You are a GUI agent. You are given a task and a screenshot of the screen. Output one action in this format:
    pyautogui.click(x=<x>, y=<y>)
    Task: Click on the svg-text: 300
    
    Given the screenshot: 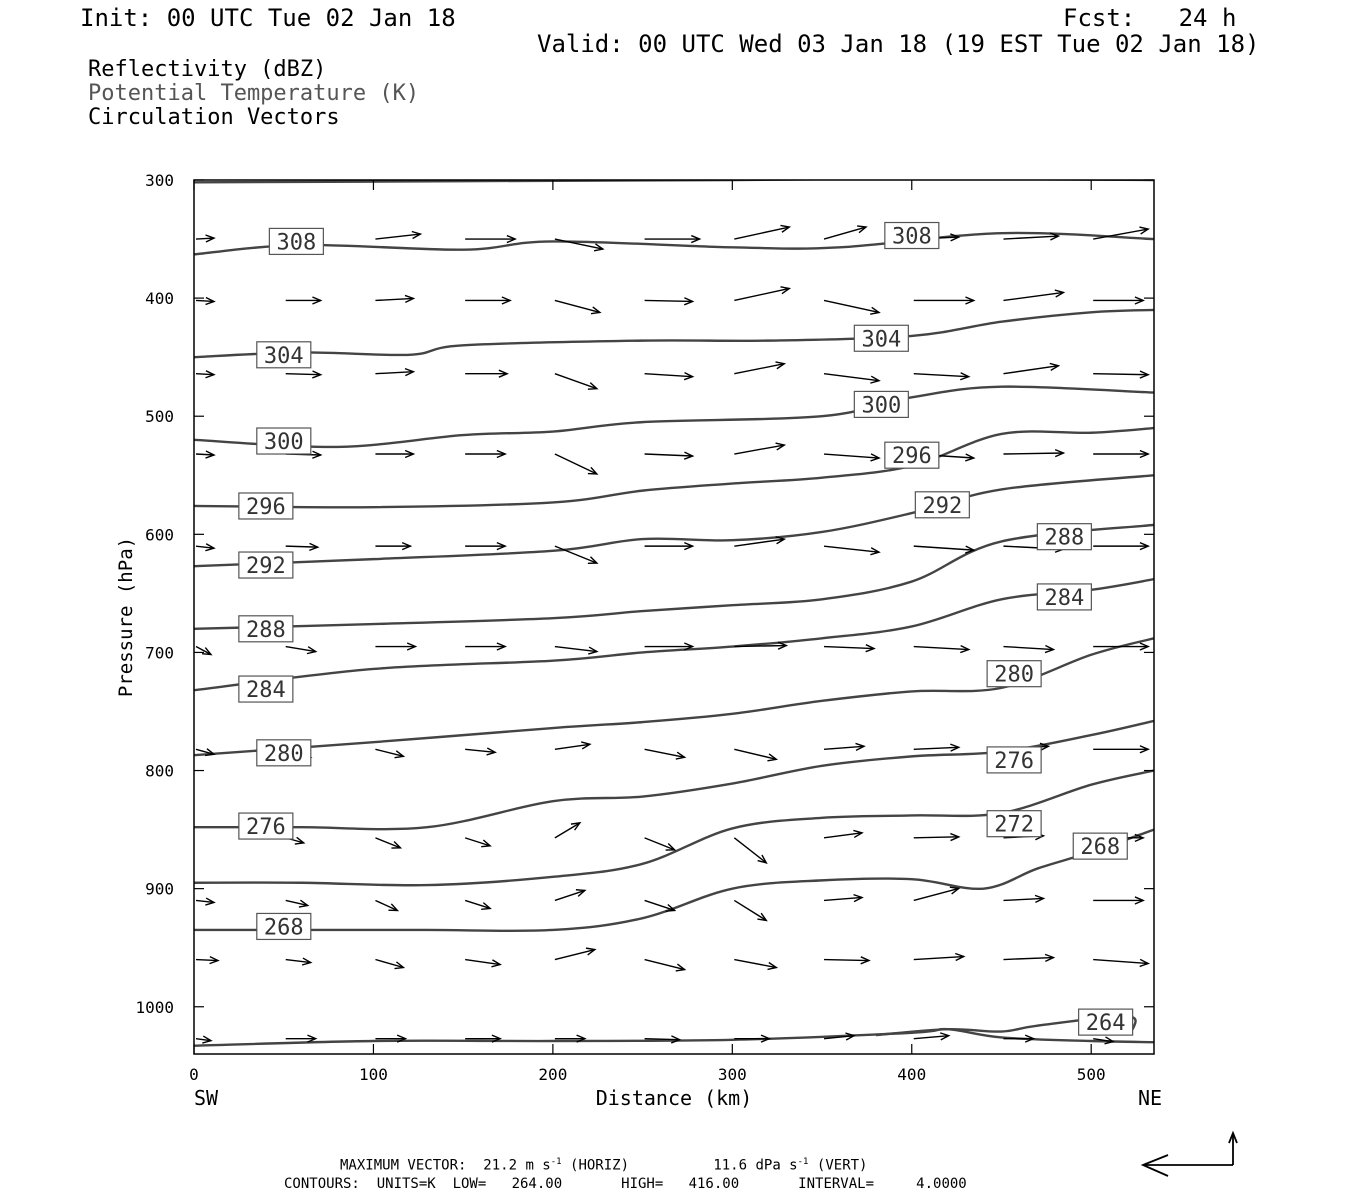 What is the action you would take?
    pyautogui.click(x=284, y=442)
    